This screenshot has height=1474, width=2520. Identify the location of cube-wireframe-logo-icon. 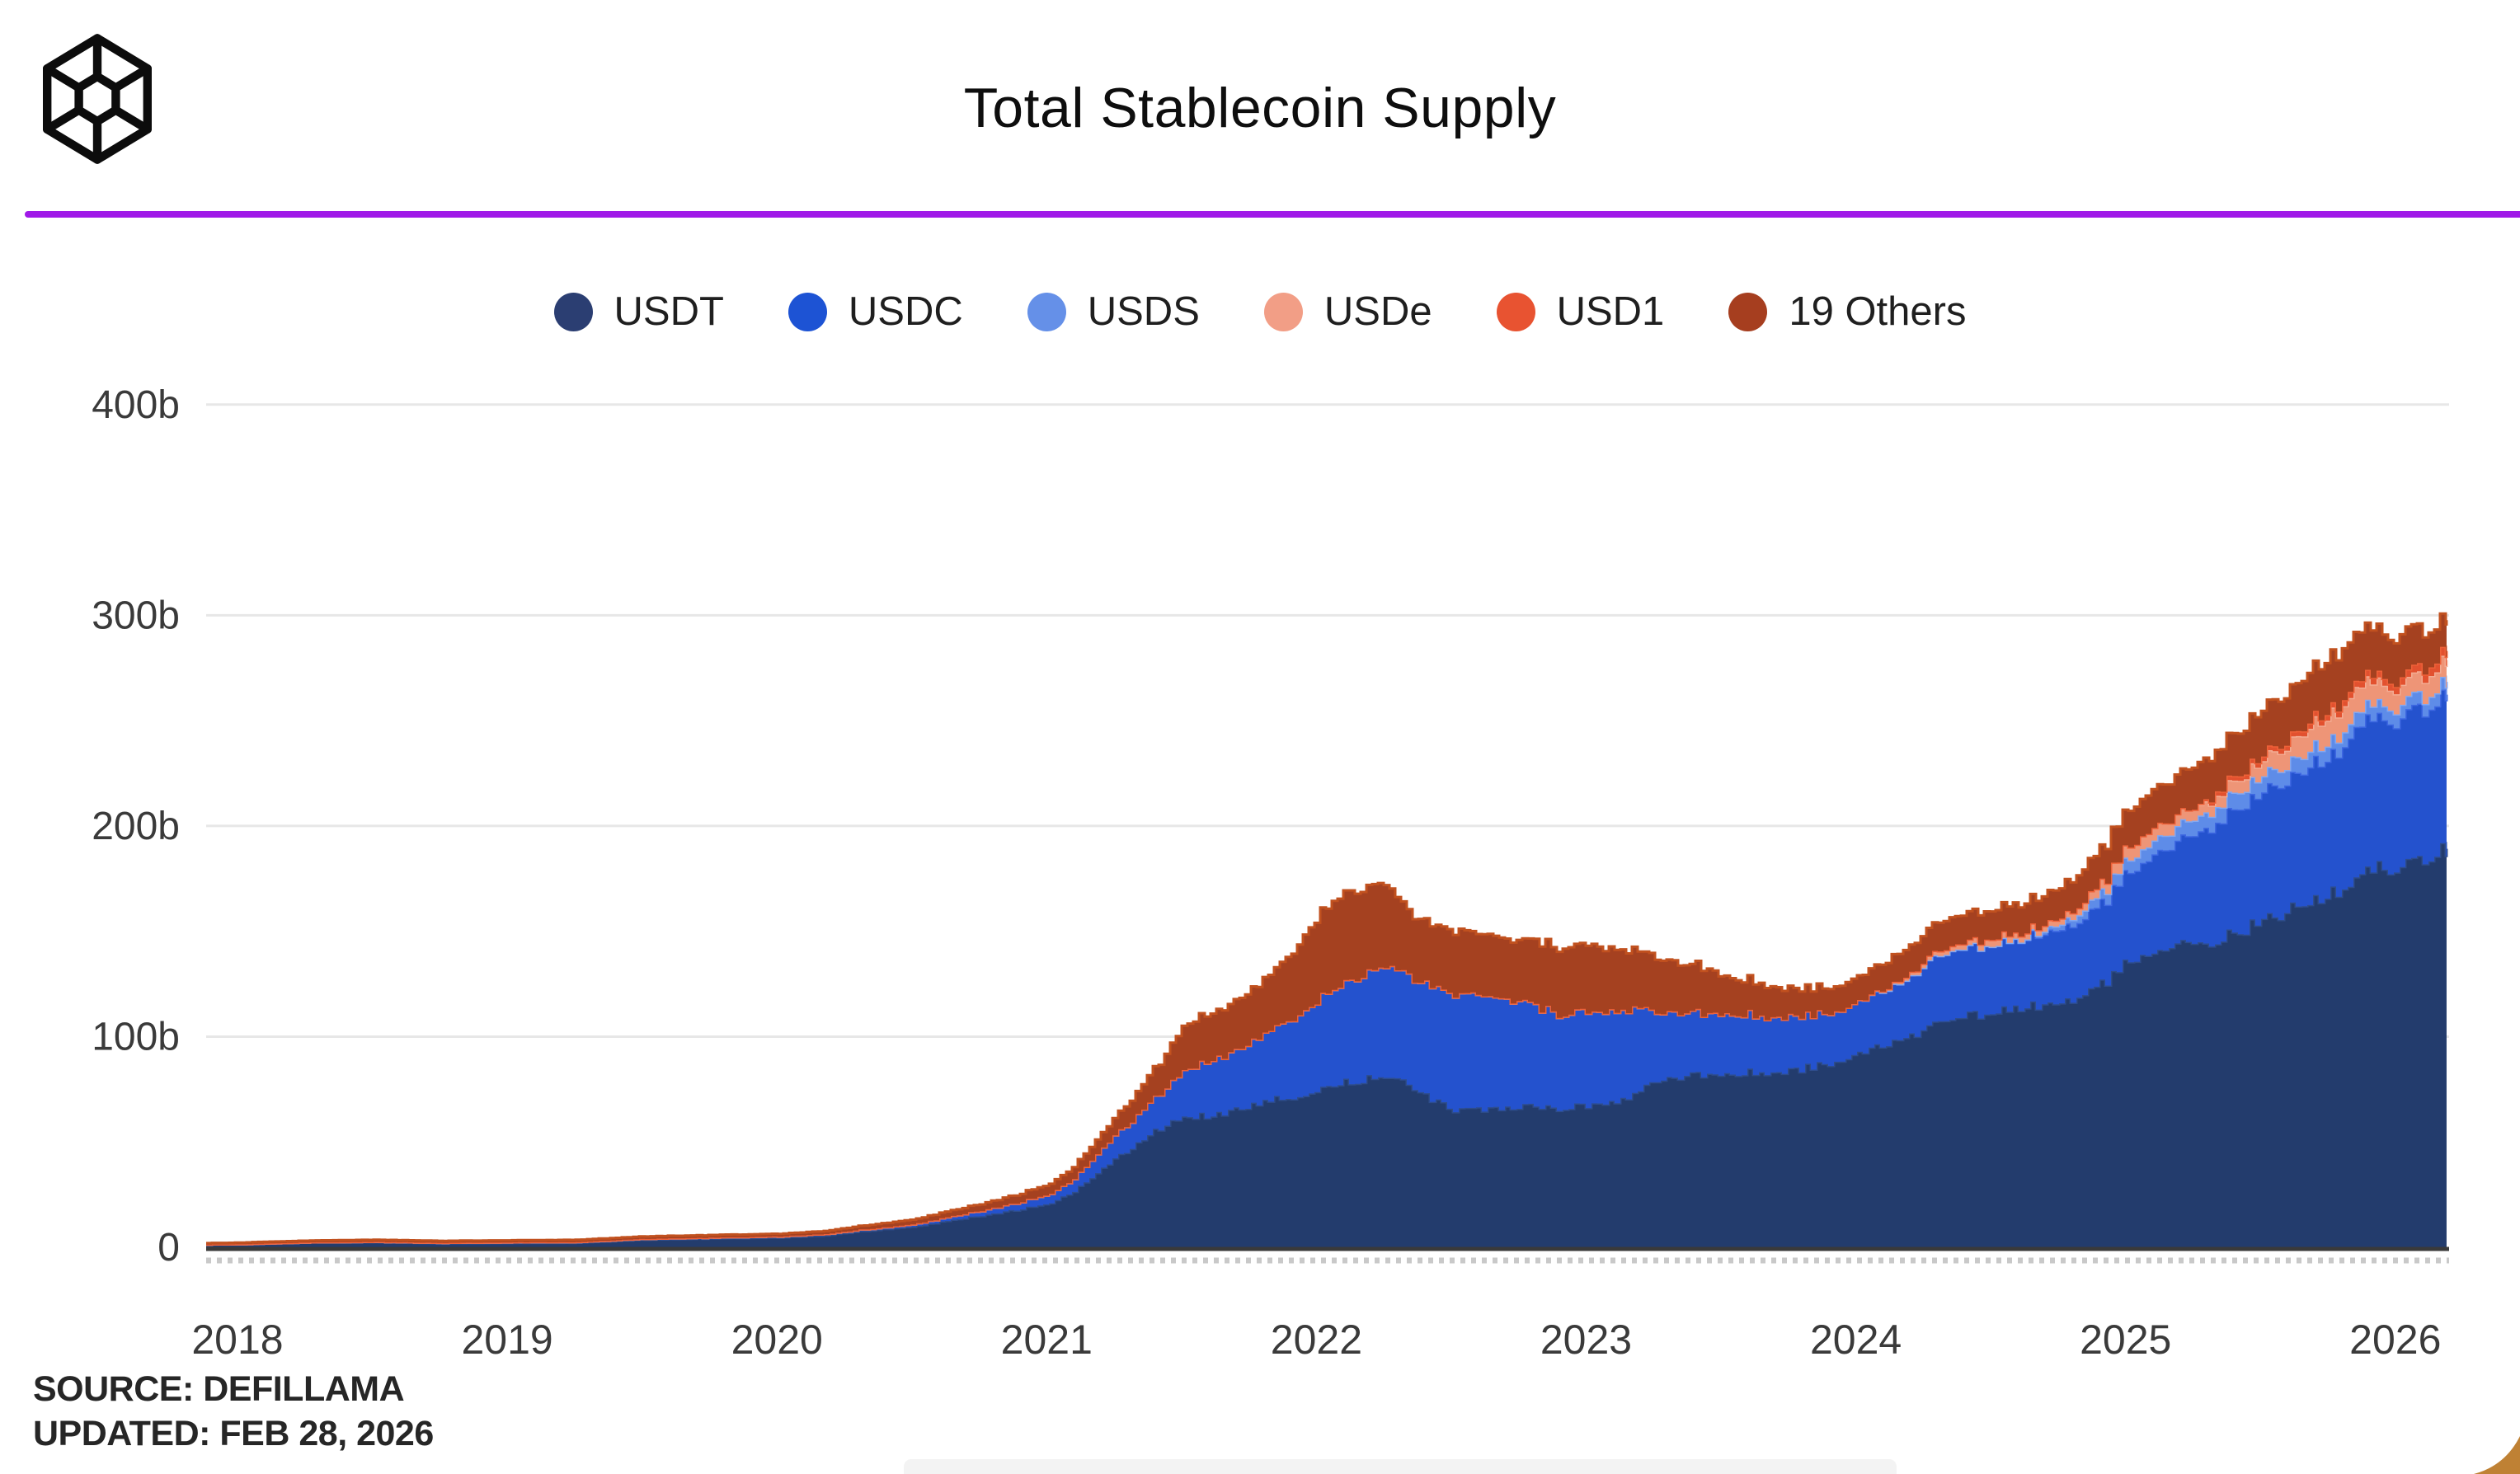
(97, 99).